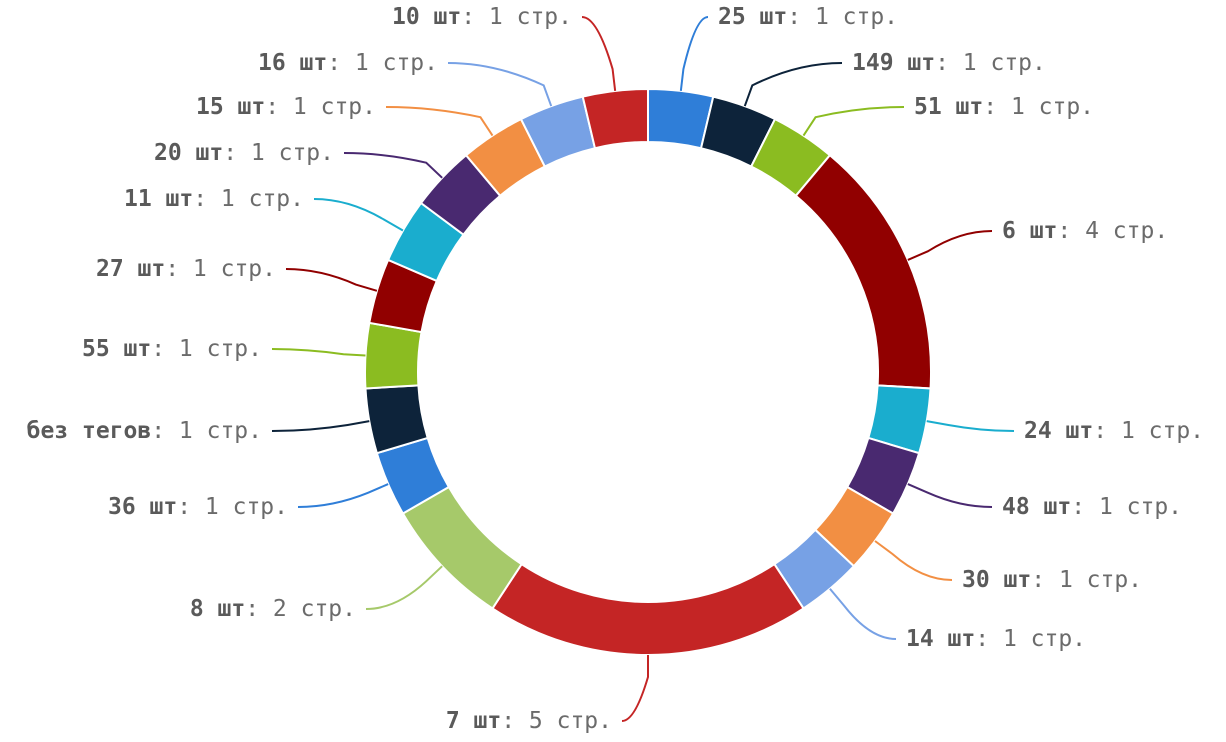  Describe the element at coordinates (913, 560) in the screenshot. I see `connector-30-шт` at that location.